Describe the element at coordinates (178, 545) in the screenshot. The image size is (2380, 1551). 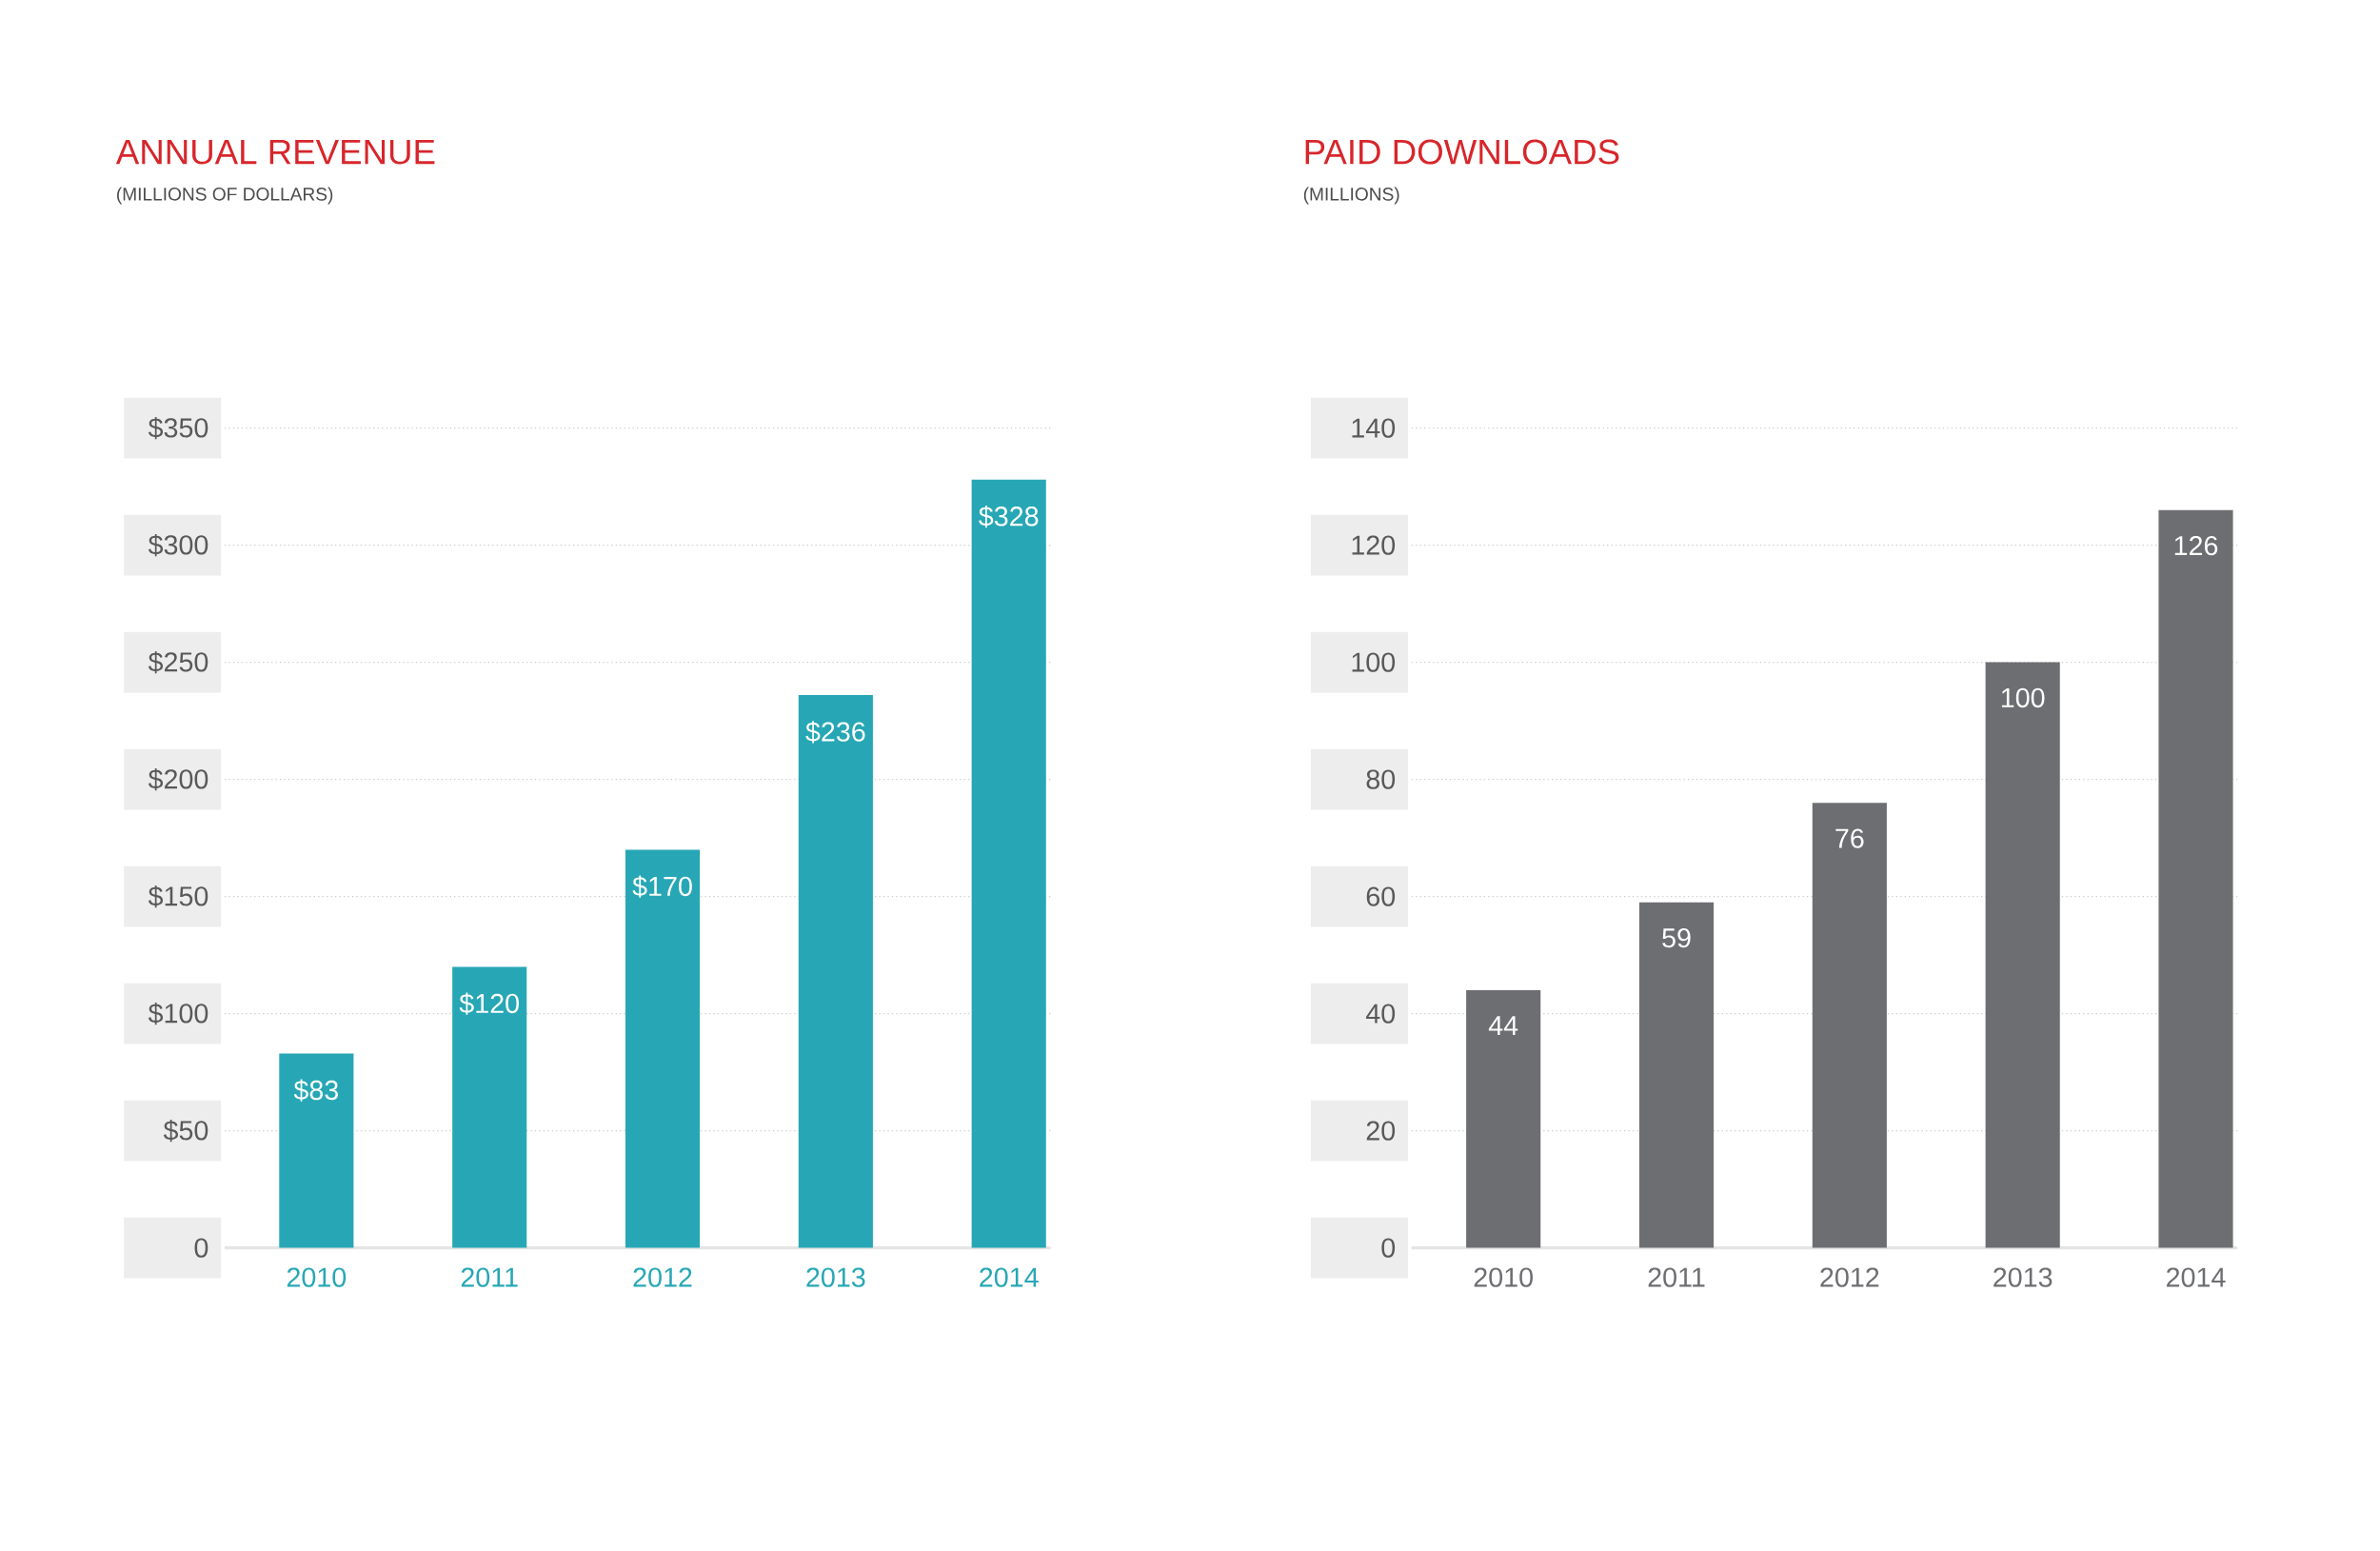
I see `y-tick-label: $300` at that location.